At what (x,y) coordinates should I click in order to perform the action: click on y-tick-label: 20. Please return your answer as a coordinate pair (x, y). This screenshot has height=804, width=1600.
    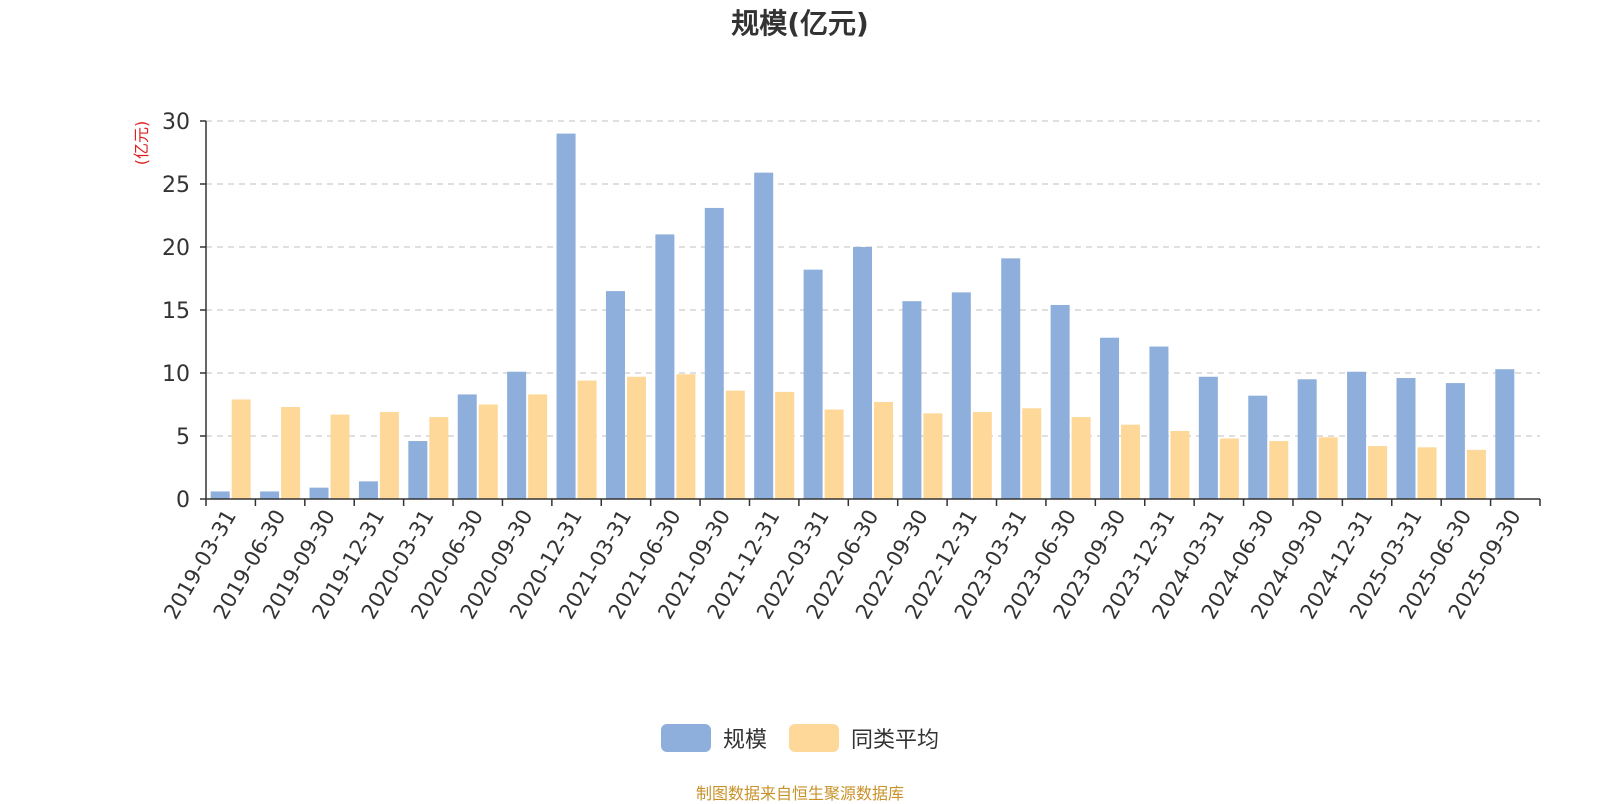
    Looking at the image, I should click on (176, 248).